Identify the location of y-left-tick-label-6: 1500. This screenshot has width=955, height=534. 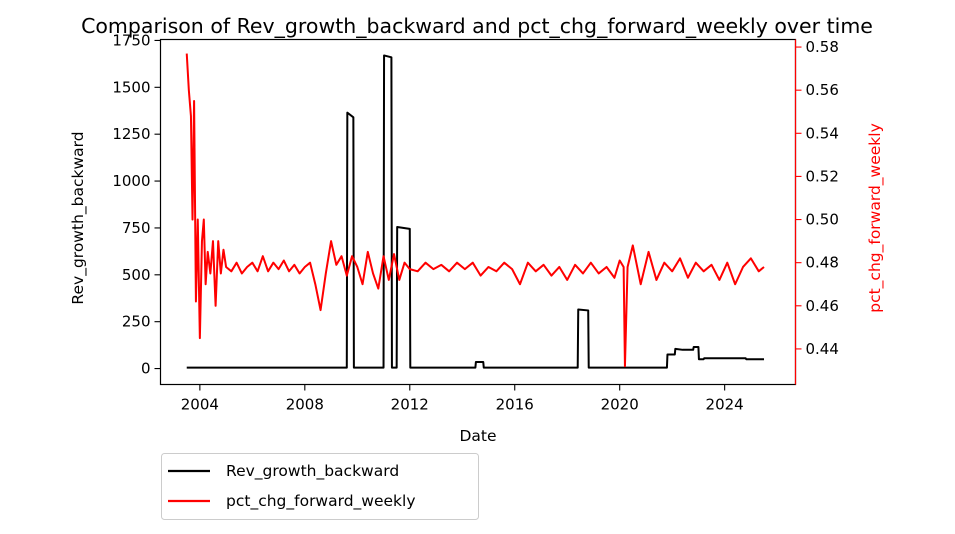
(131, 87).